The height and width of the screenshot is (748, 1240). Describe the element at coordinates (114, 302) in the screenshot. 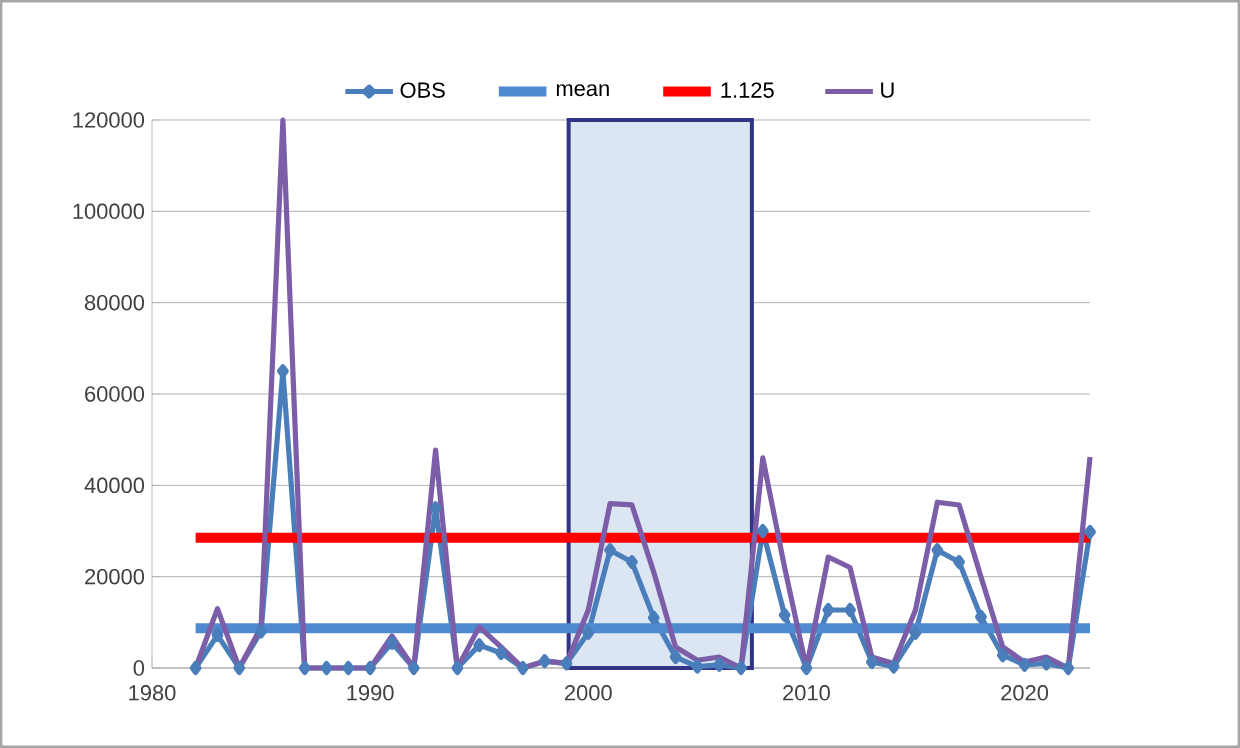

I see `y-tick-label: 80000` at that location.